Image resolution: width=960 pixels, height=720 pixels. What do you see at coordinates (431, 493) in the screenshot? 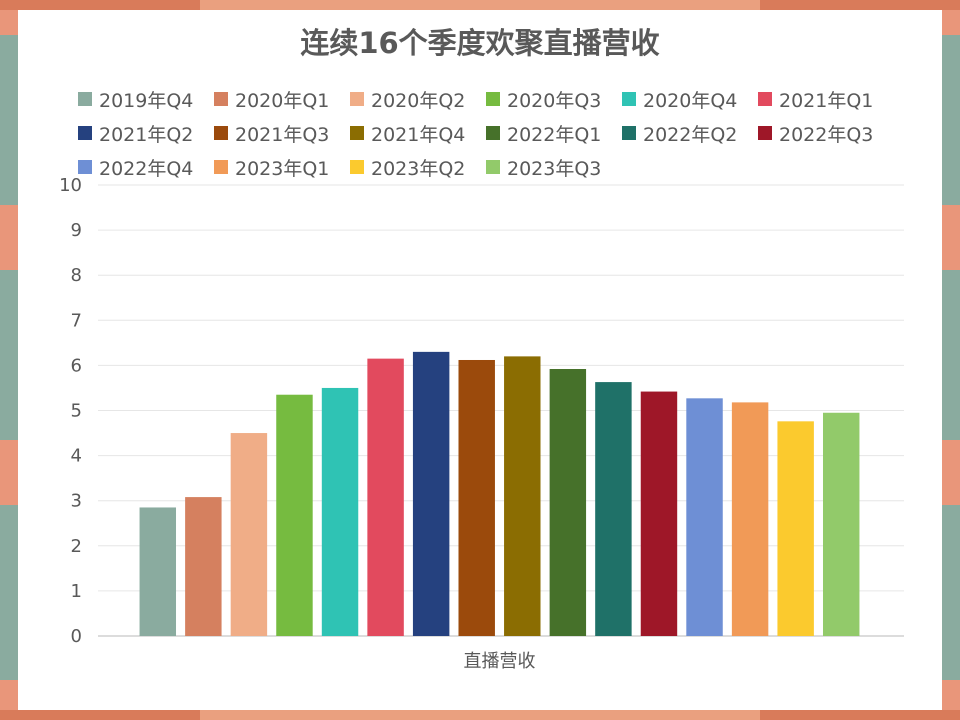
I see `bar-2021年Q2` at bounding box center [431, 493].